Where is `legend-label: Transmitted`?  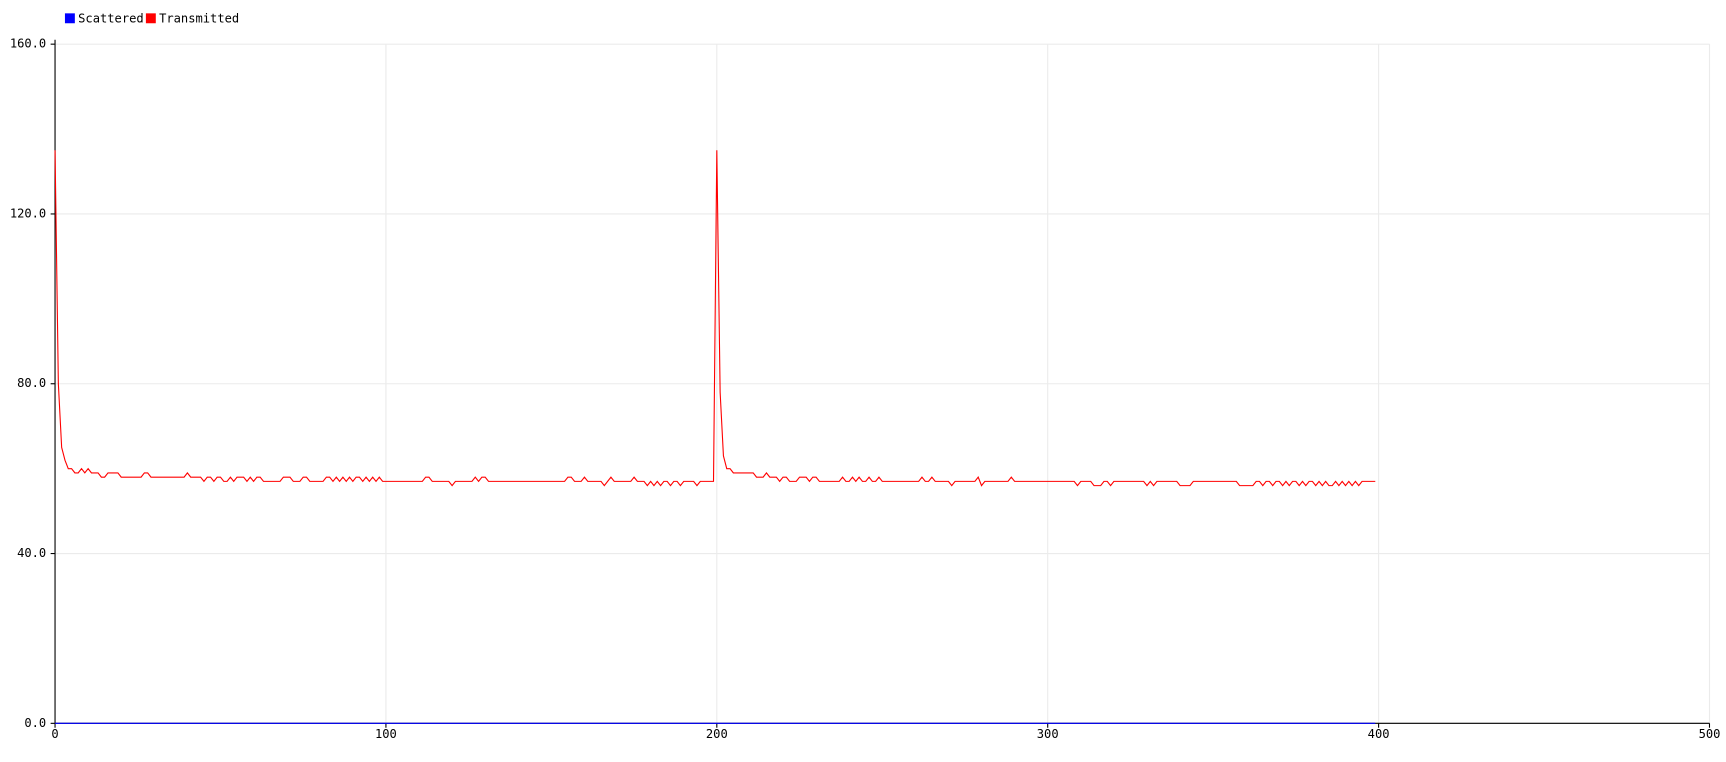
legend-label: Transmitted is located at coordinates (199, 18).